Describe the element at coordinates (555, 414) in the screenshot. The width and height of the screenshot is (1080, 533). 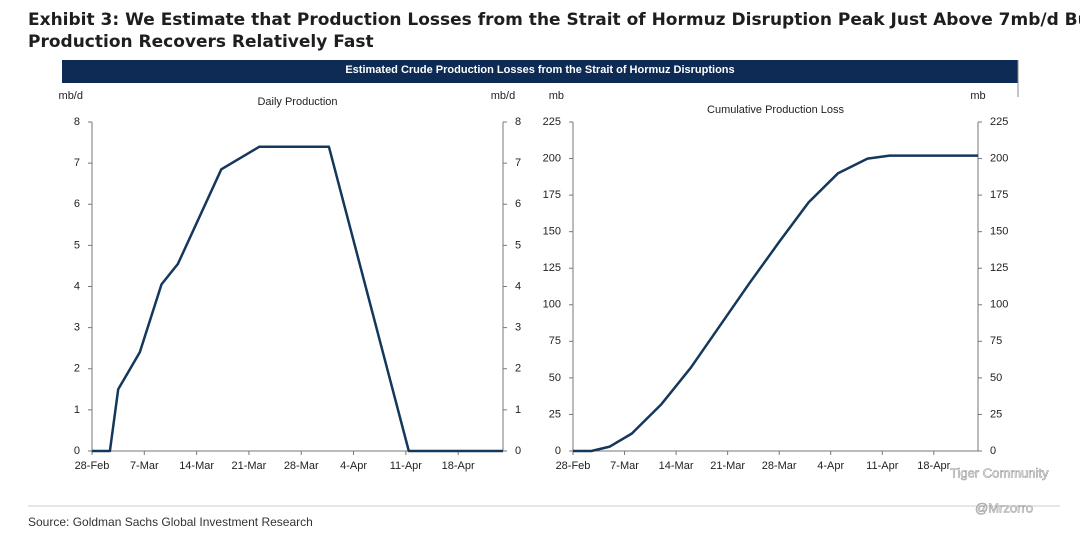
I see `y-tick-label: 25` at that location.